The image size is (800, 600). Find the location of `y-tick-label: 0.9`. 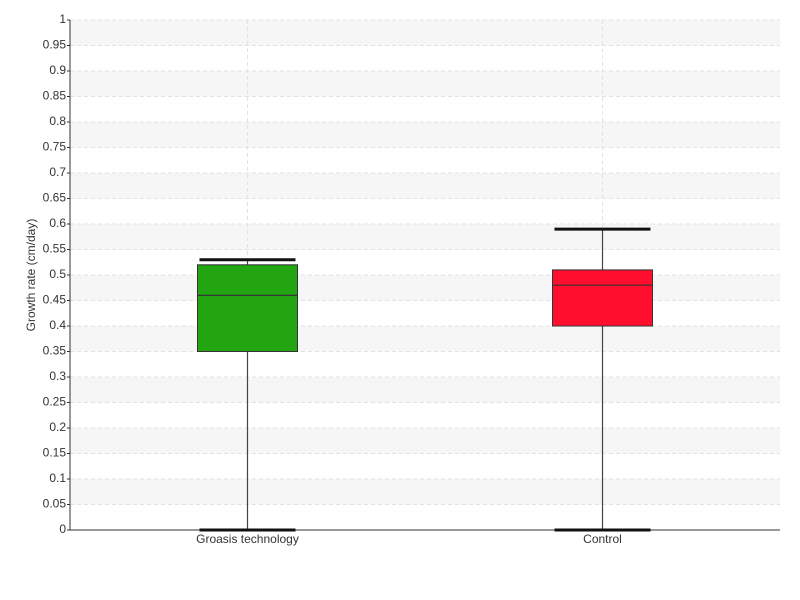

y-tick-label: 0.9 is located at coordinates (57, 70).